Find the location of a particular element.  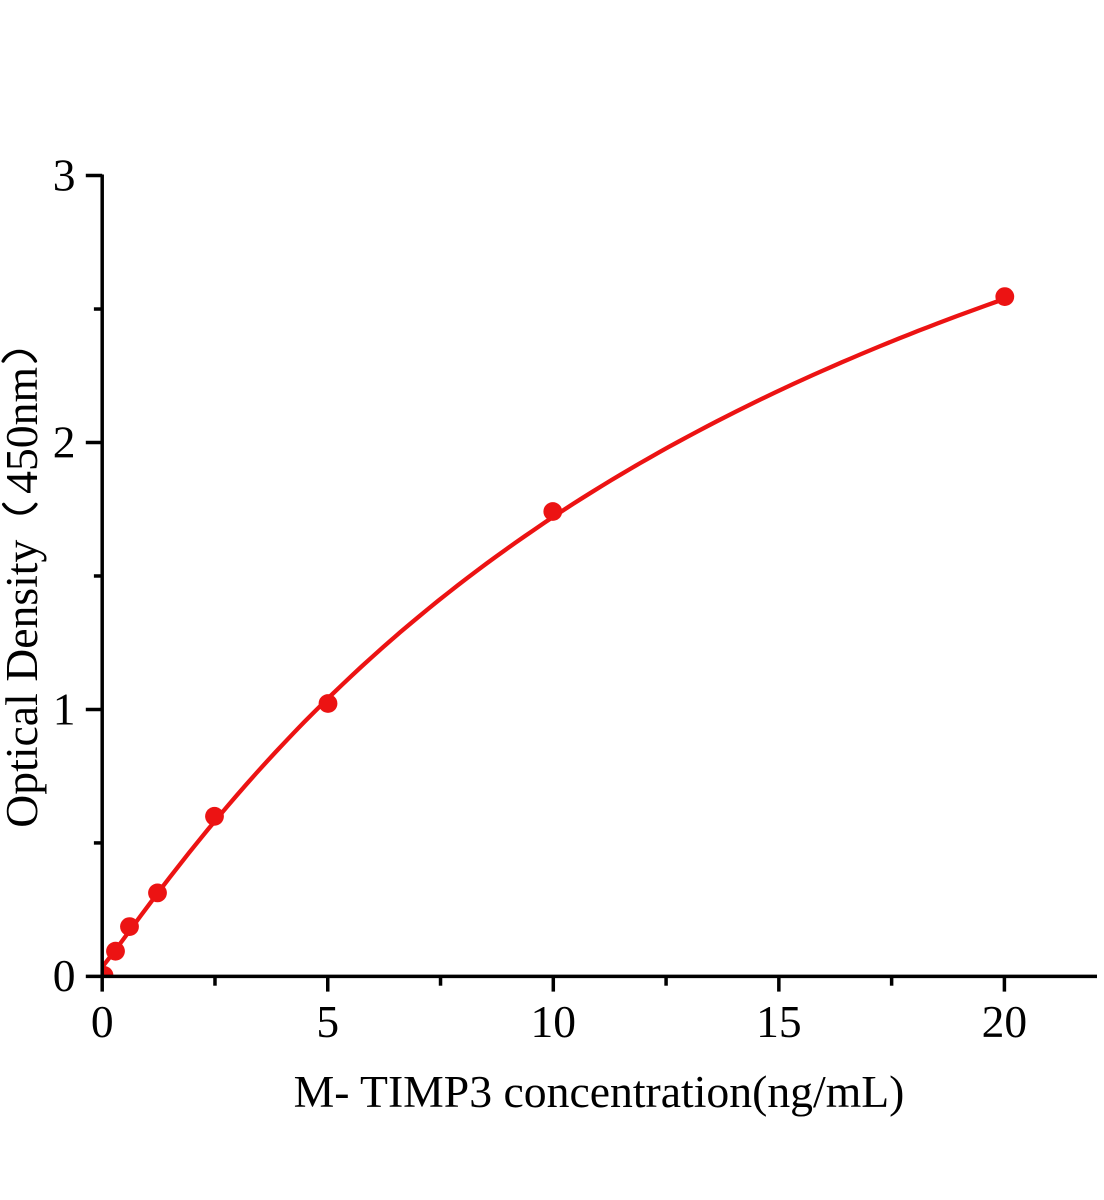

svg-text: 10 is located at coordinates (554, 1021).